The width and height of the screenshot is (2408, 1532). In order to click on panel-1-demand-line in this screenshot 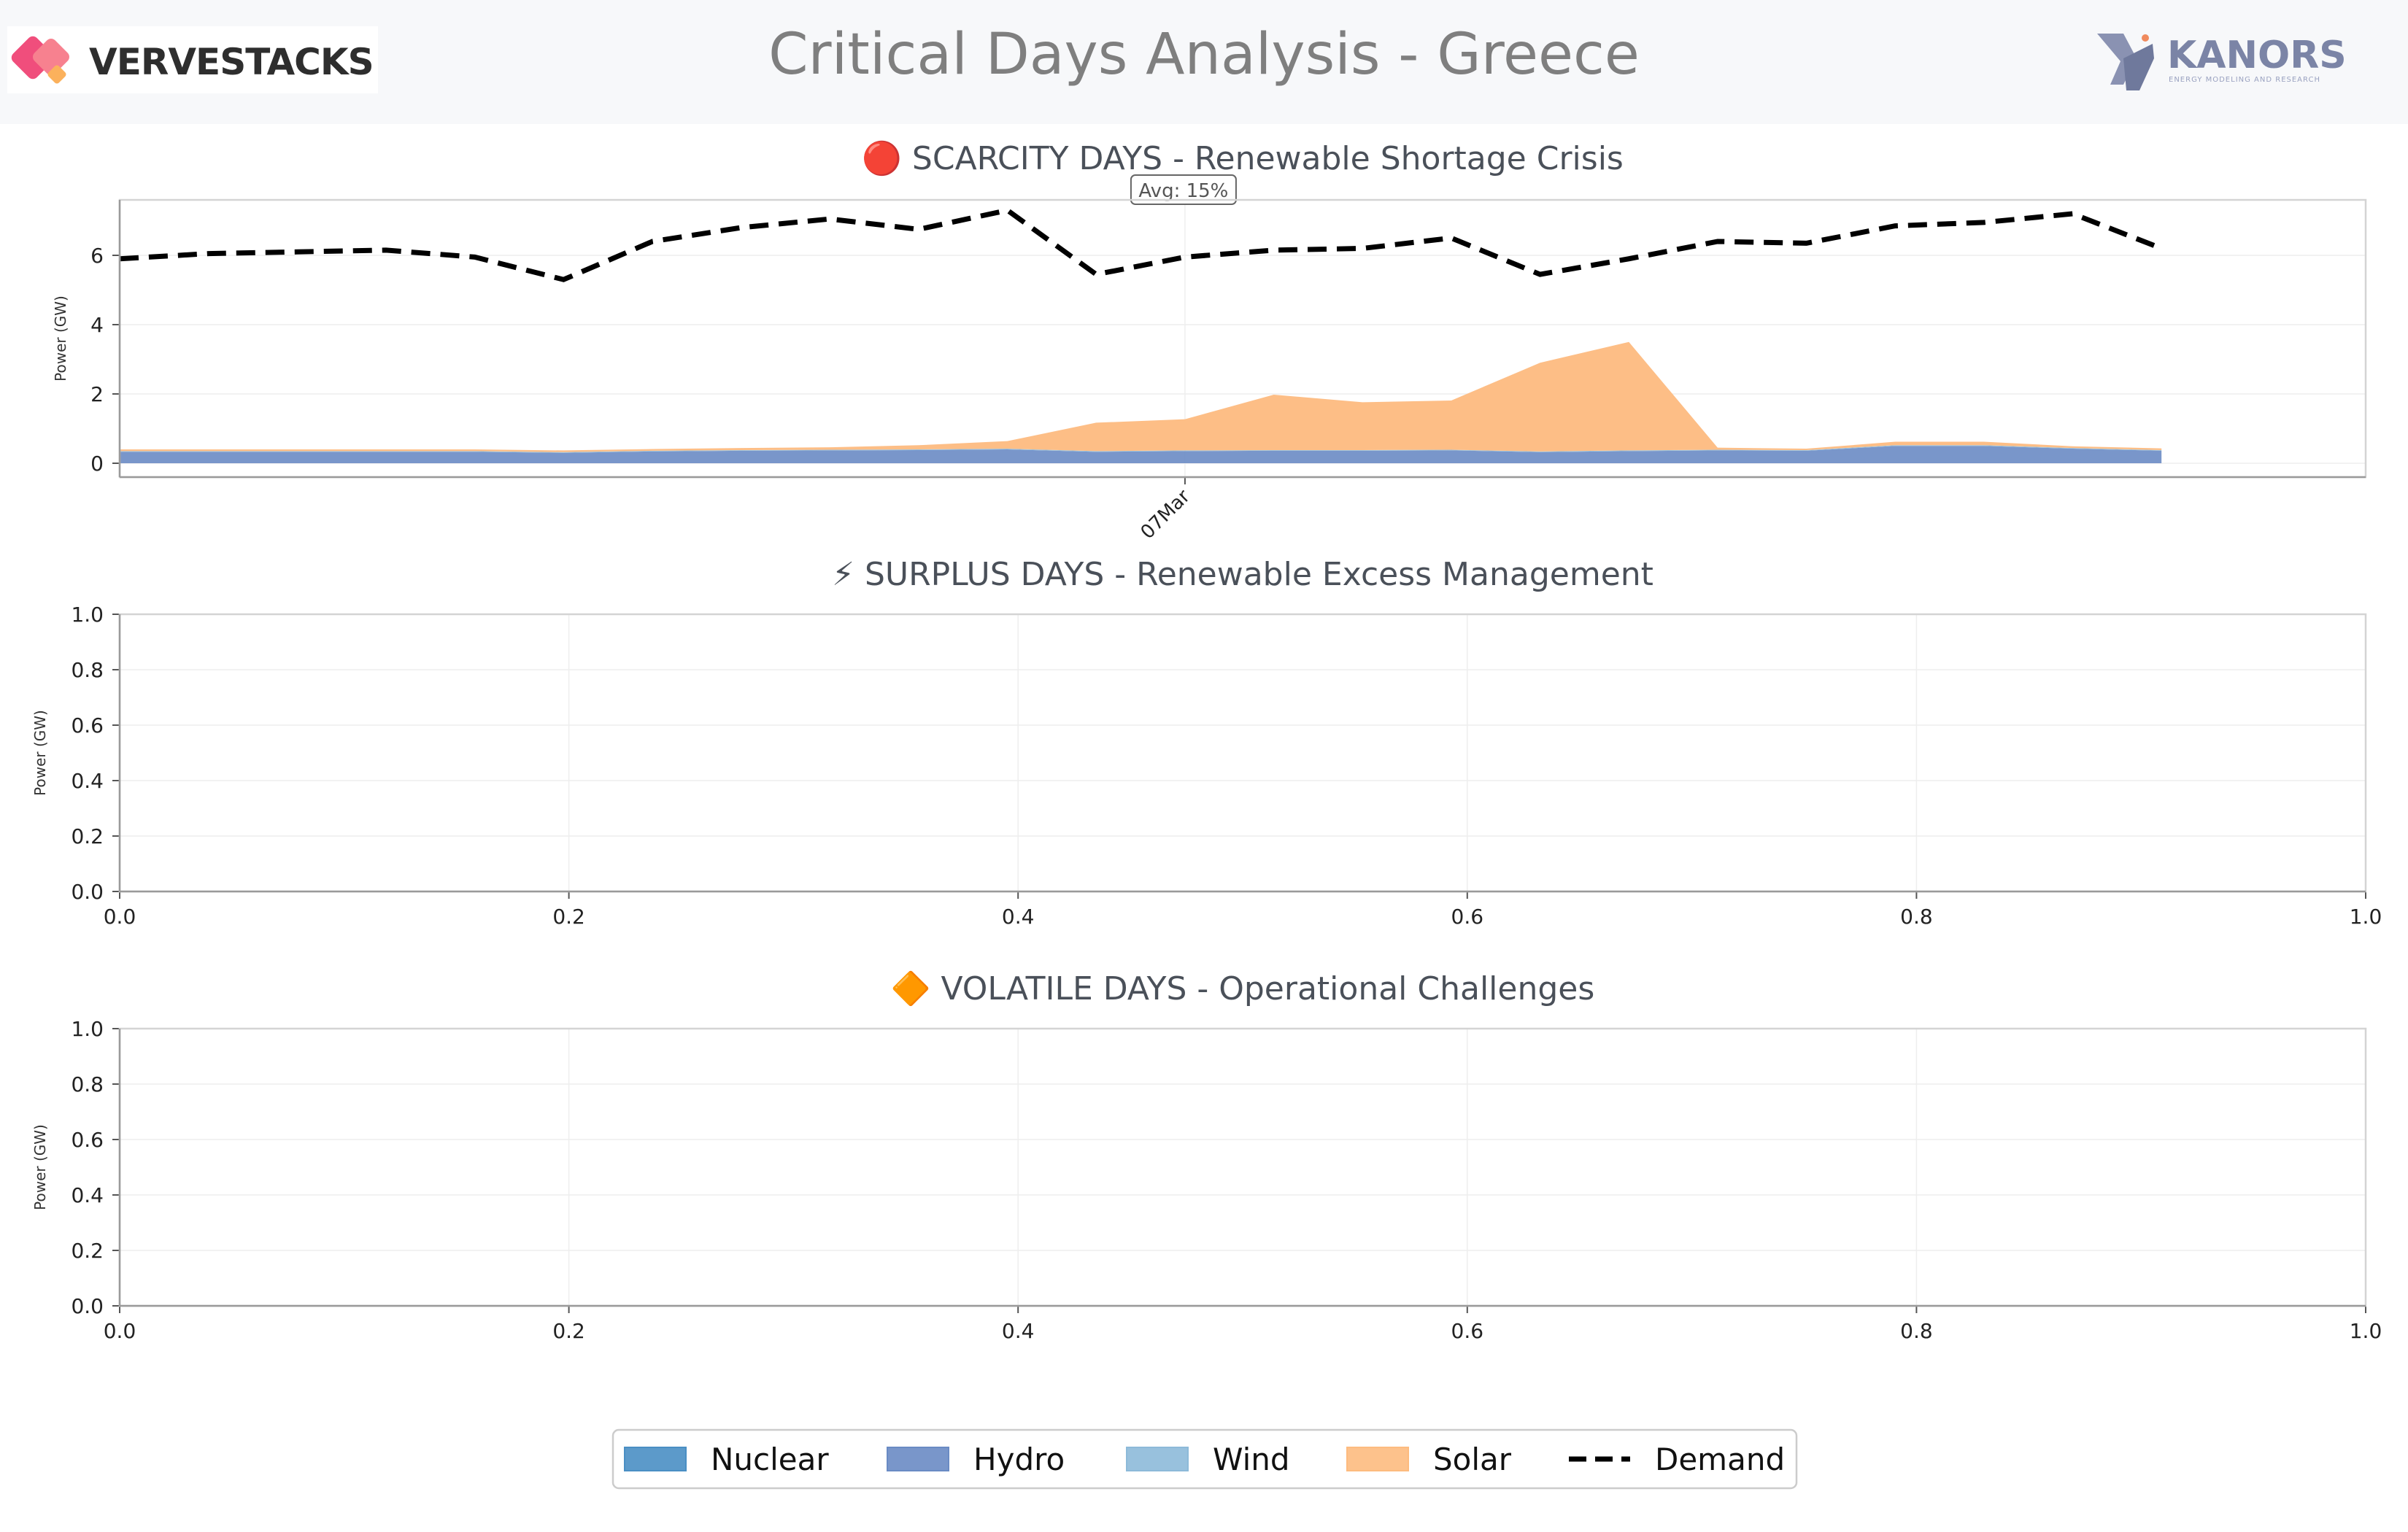, I will do `click(1141, 245)`.